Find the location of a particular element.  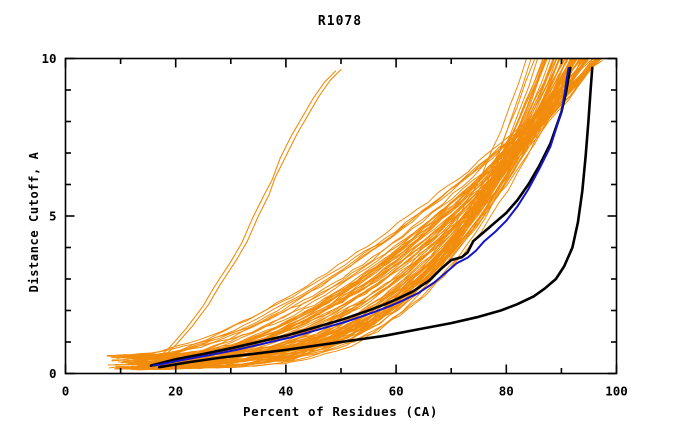

y-tick-label: 0 is located at coordinates (53, 373).